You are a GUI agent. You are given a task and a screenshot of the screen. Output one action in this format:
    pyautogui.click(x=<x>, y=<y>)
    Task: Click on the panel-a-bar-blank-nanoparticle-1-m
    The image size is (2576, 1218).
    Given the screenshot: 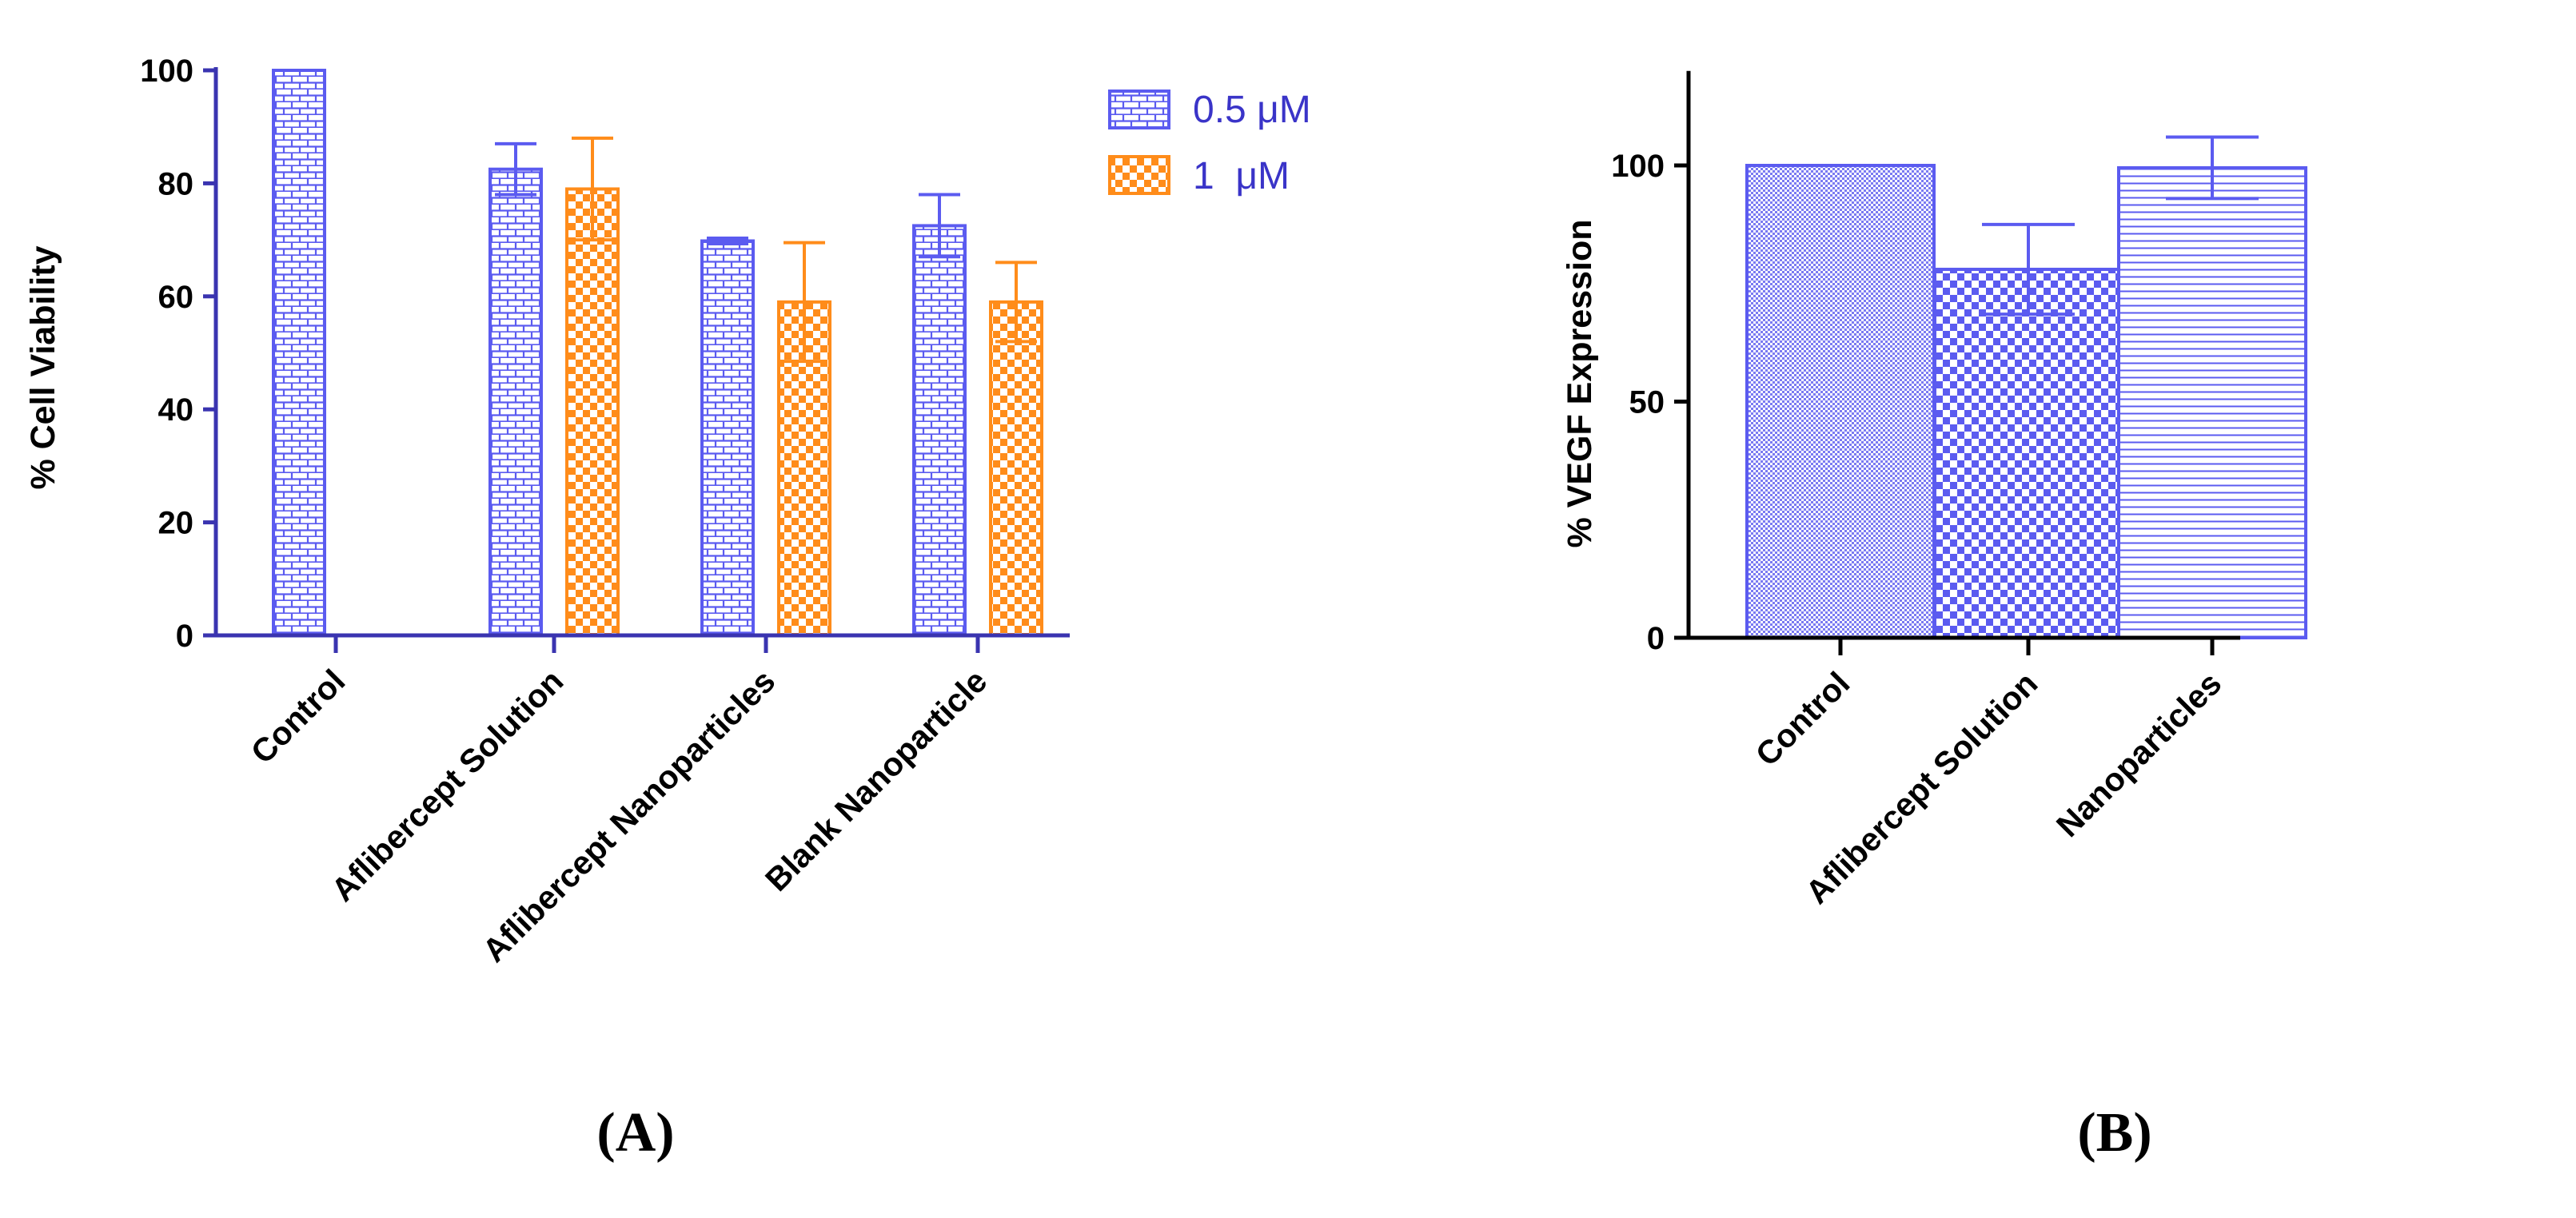 What is the action you would take?
    pyautogui.click(x=1016, y=468)
    